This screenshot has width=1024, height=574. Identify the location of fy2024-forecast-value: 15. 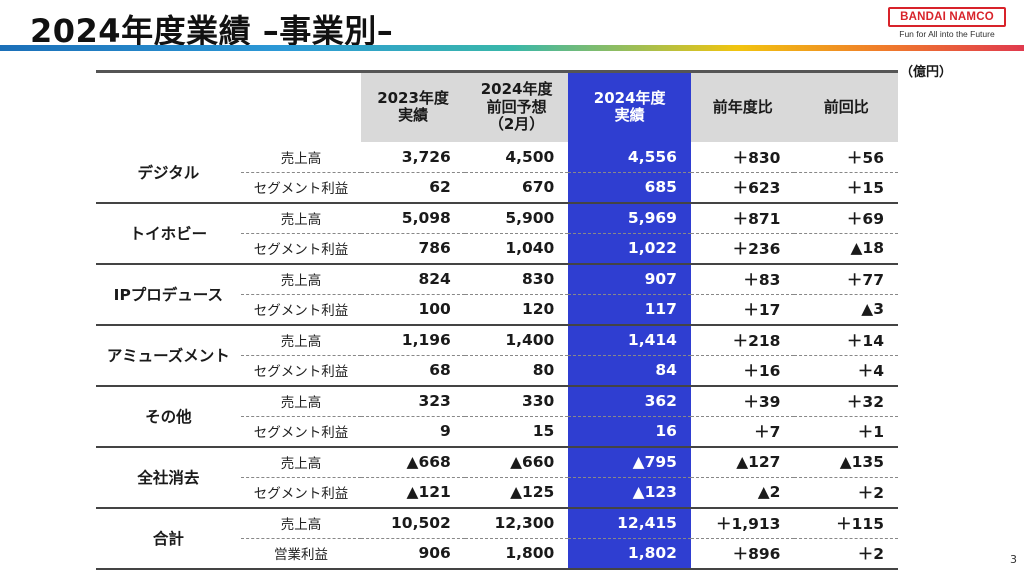
(516, 432).